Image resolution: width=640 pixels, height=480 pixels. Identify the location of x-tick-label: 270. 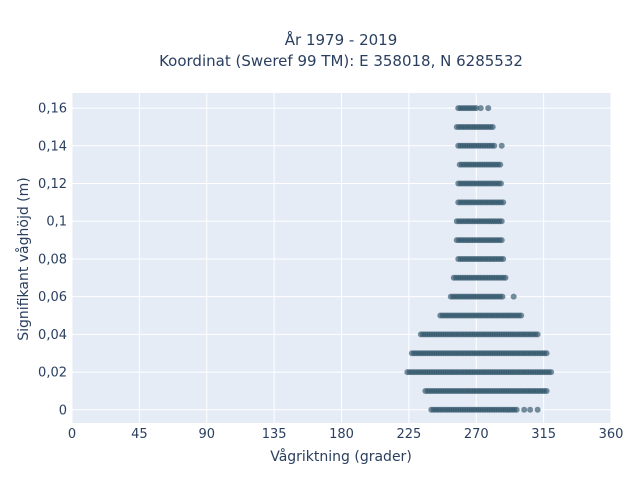
(476, 434).